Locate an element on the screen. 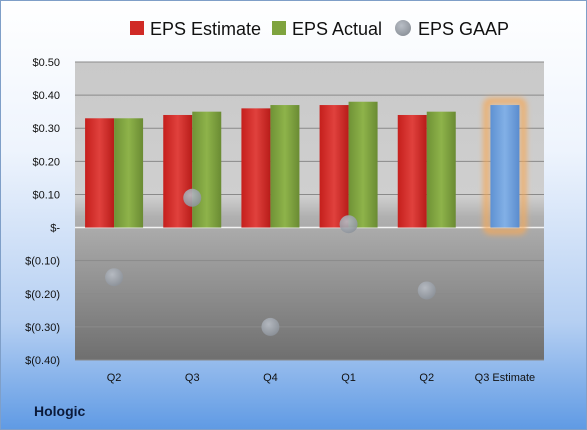 Image resolution: width=587 pixels, height=430 pixels. legend-item-actual: EPS Actual is located at coordinates (327, 29).